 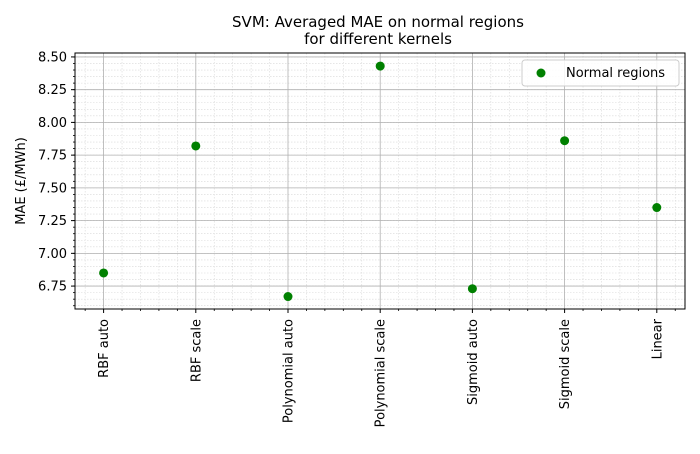 What do you see at coordinates (52, 90) in the screenshot?
I see `y-tick-label: 8.25` at bounding box center [52, 90].